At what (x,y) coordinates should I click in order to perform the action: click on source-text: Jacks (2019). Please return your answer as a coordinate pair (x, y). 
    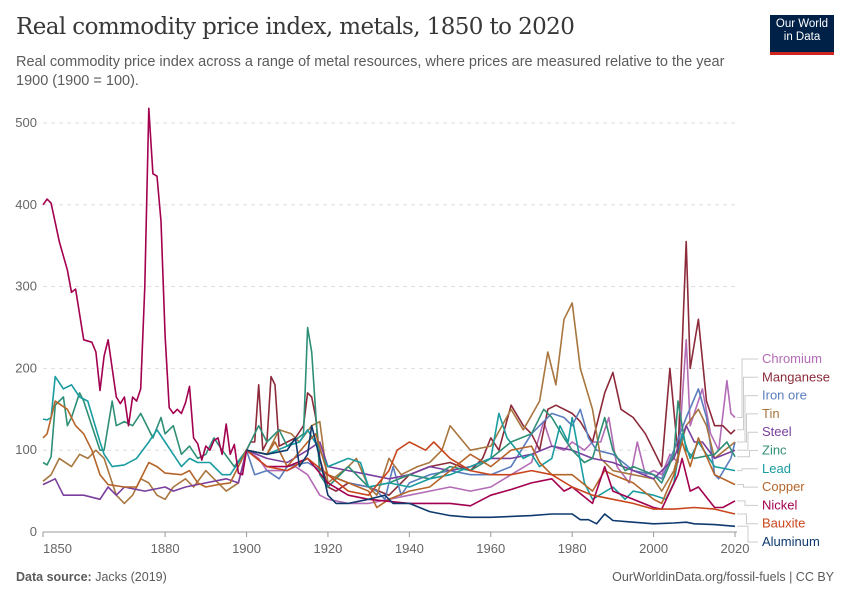
    Looking at the image, I should click on (131, 577).